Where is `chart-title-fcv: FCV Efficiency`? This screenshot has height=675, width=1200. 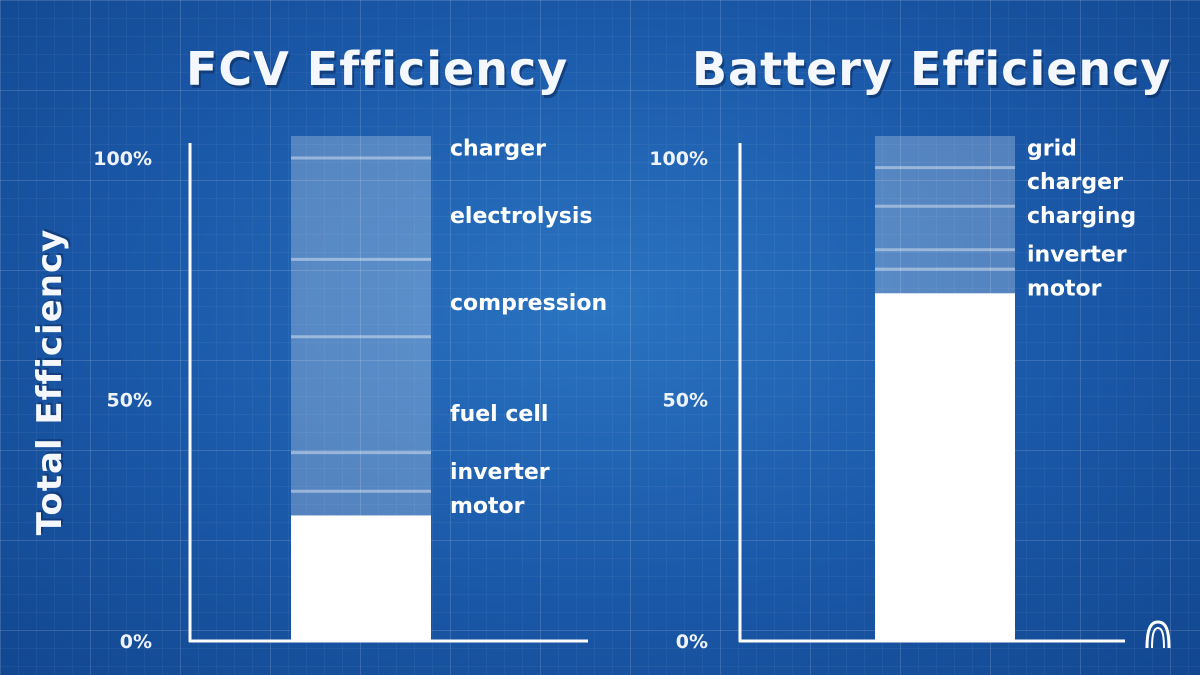
chart-title-fcv: FCV Efficiency is located at coordinates (377, 69).